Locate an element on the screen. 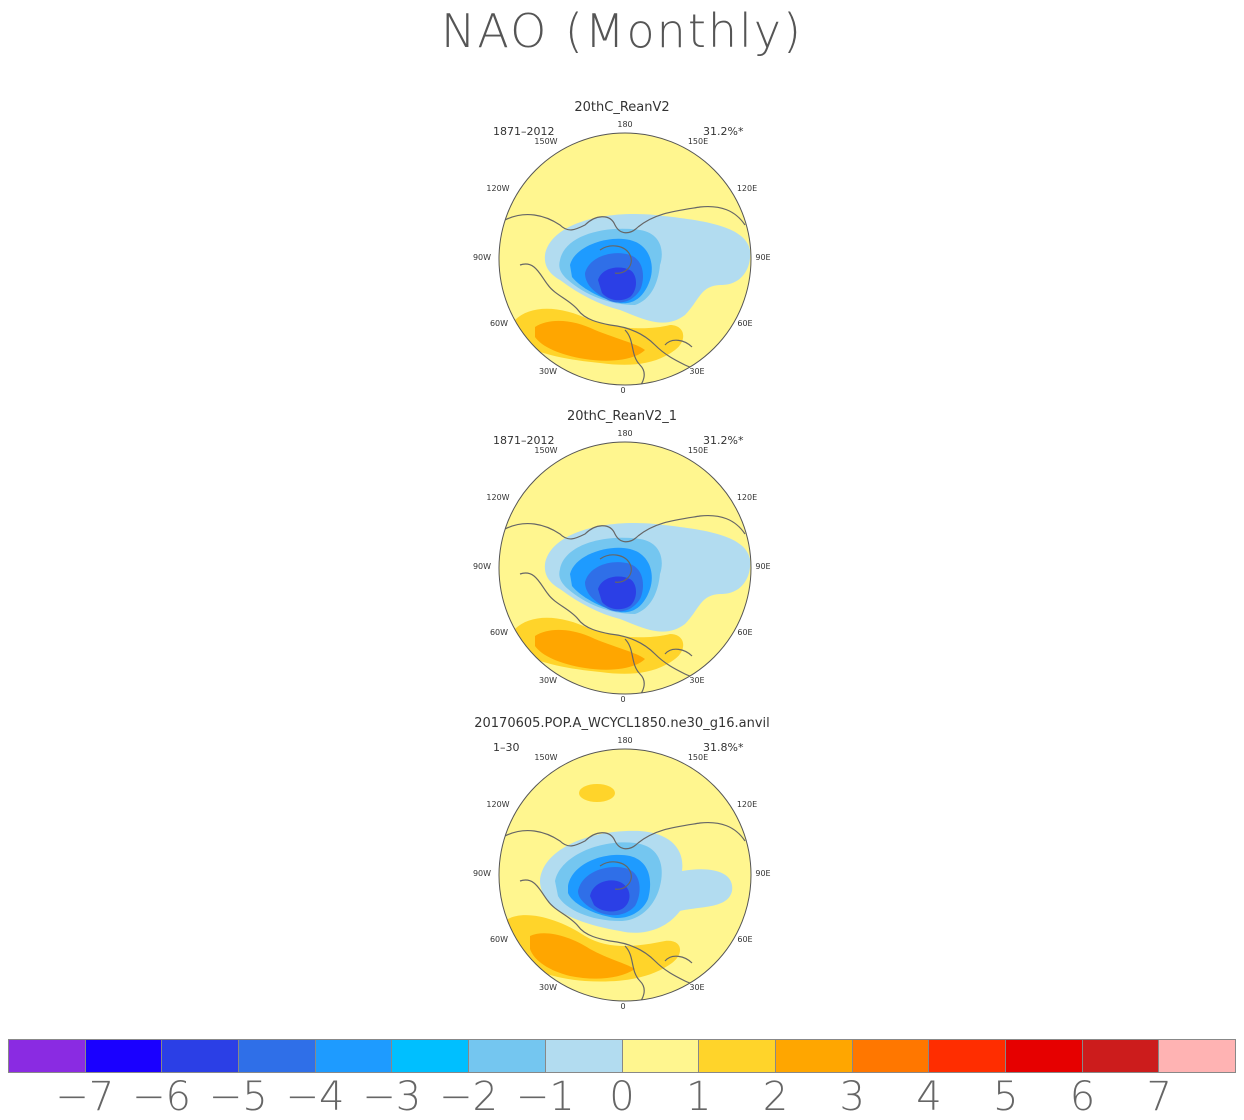 The width and height of the screenshot is (1244, 1120). colorbar-tick-label: −5 is located at coordinates (238, 1097).